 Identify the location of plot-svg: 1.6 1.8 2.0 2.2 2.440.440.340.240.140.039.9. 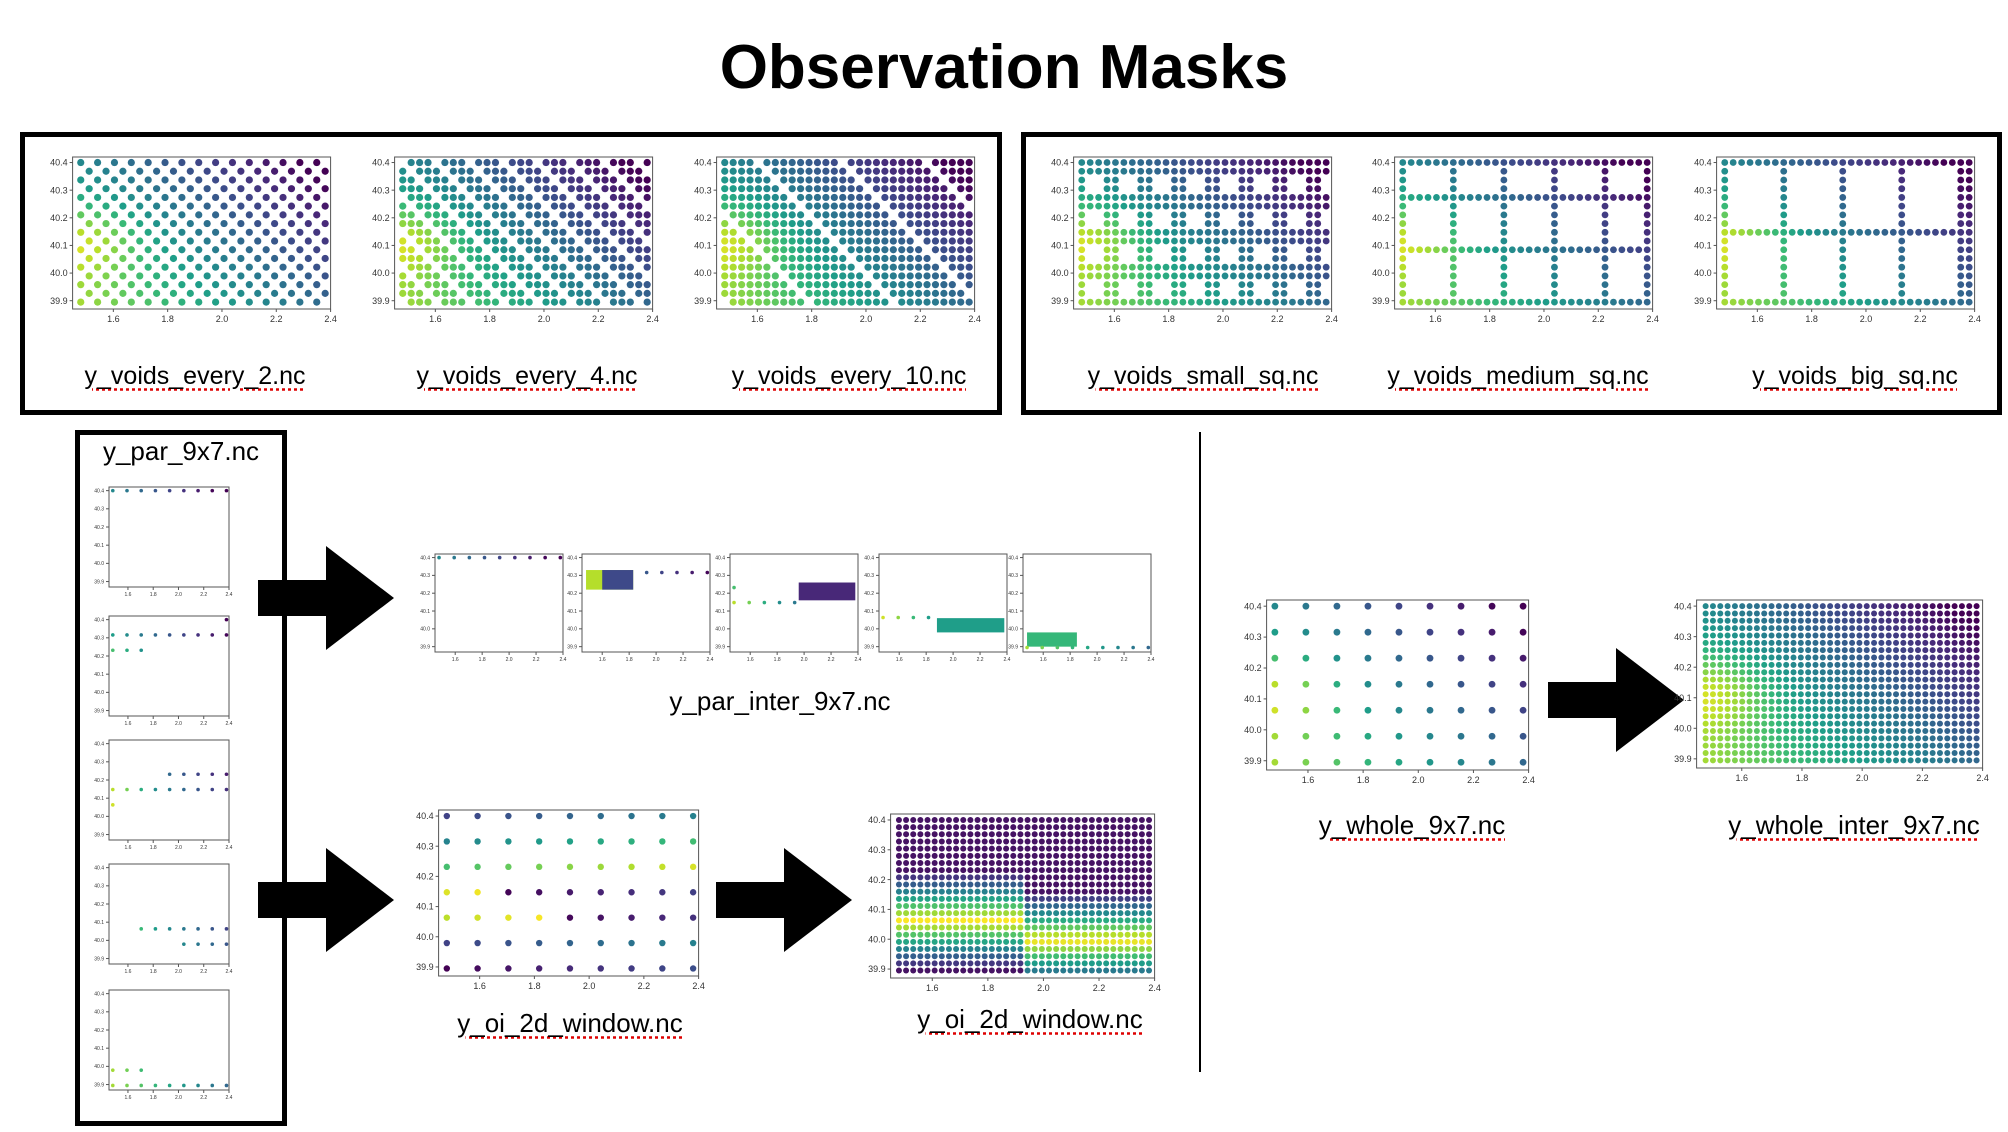
(163, 919).